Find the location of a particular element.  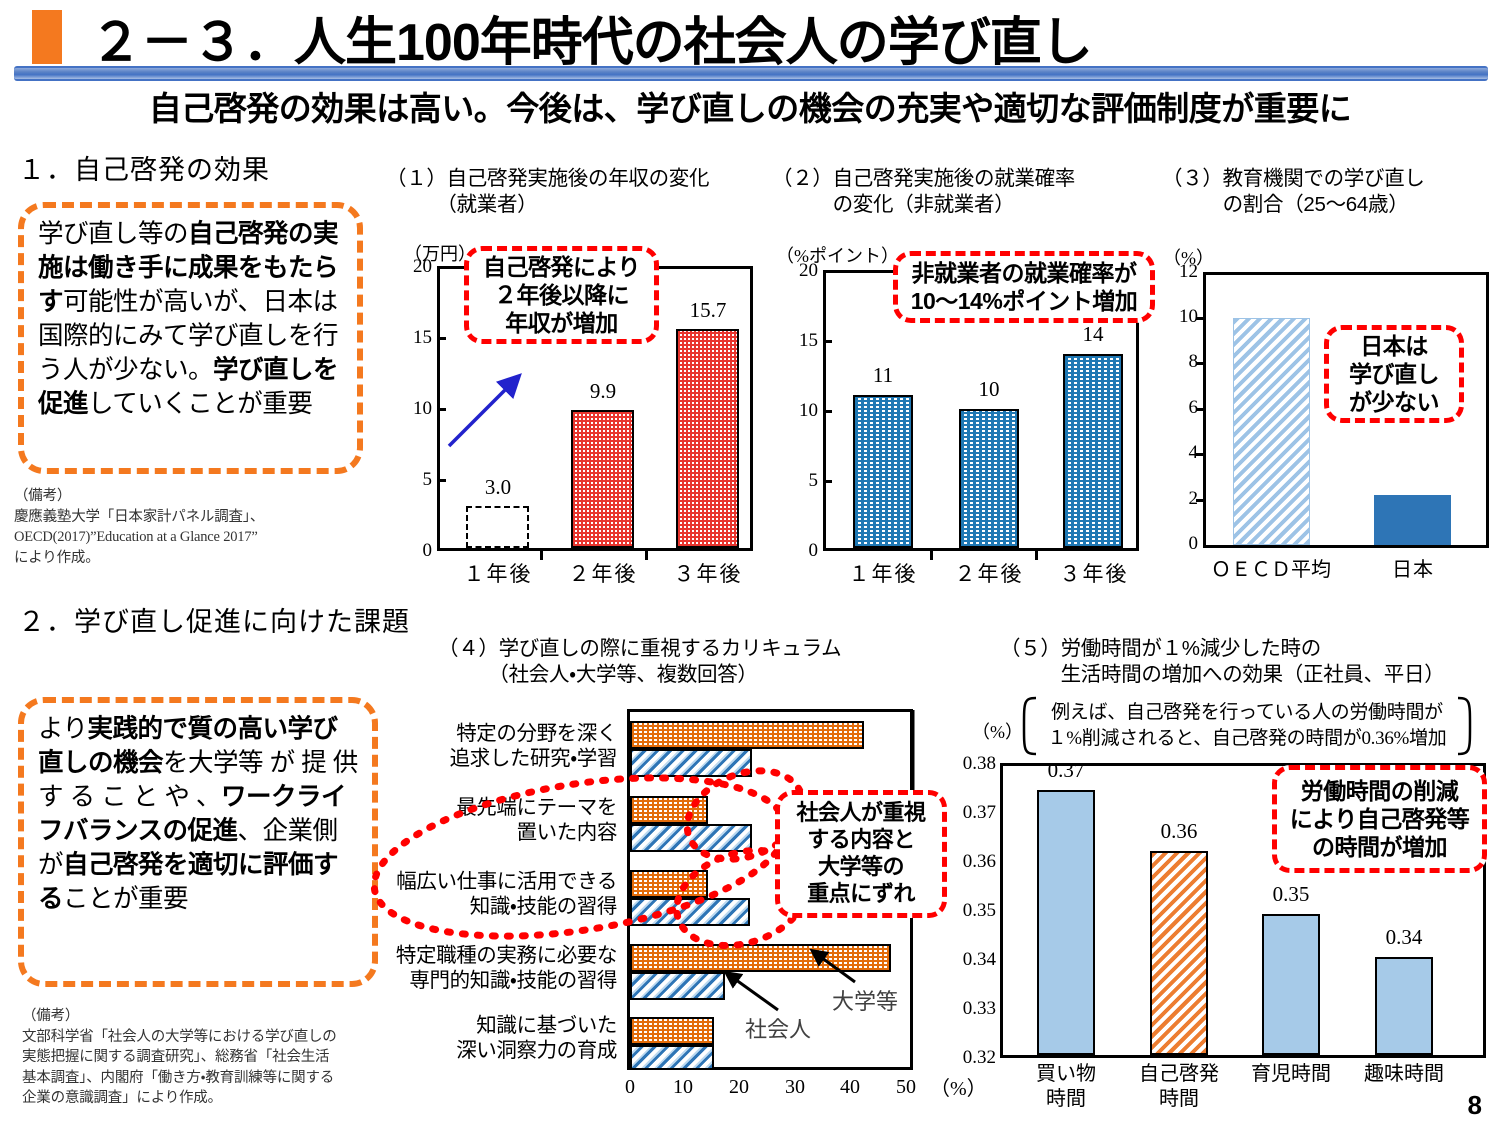

chart-5-title: （５）労働時間が１%減少した時の 生活時間の増加への効果（正社員、平日） is located at coordinates (1222, 662).